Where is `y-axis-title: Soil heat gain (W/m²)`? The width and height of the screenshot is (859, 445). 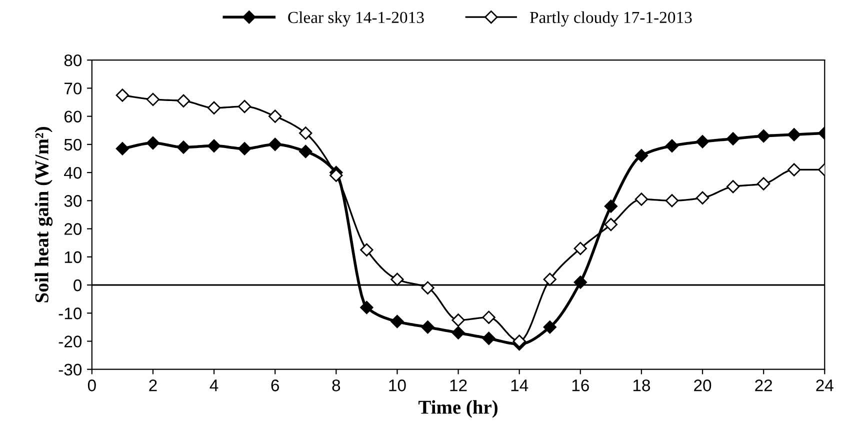
y-axis-title: Soil heat gain (W/m²) is located at coordinates (43, 214).